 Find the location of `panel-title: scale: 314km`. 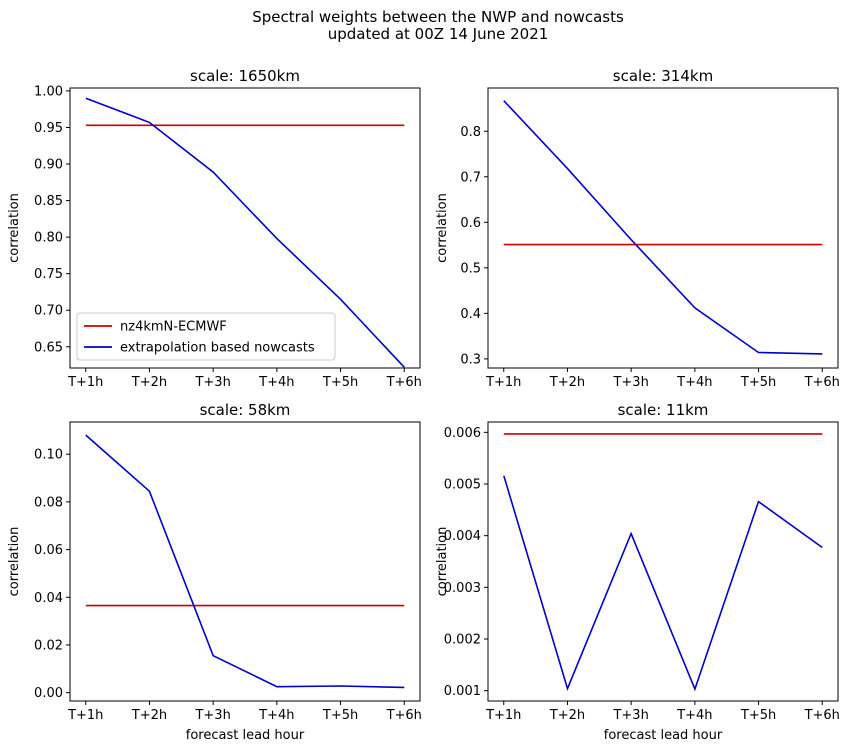

panel-title: scale: 314km is located at coordinates (663, 76).